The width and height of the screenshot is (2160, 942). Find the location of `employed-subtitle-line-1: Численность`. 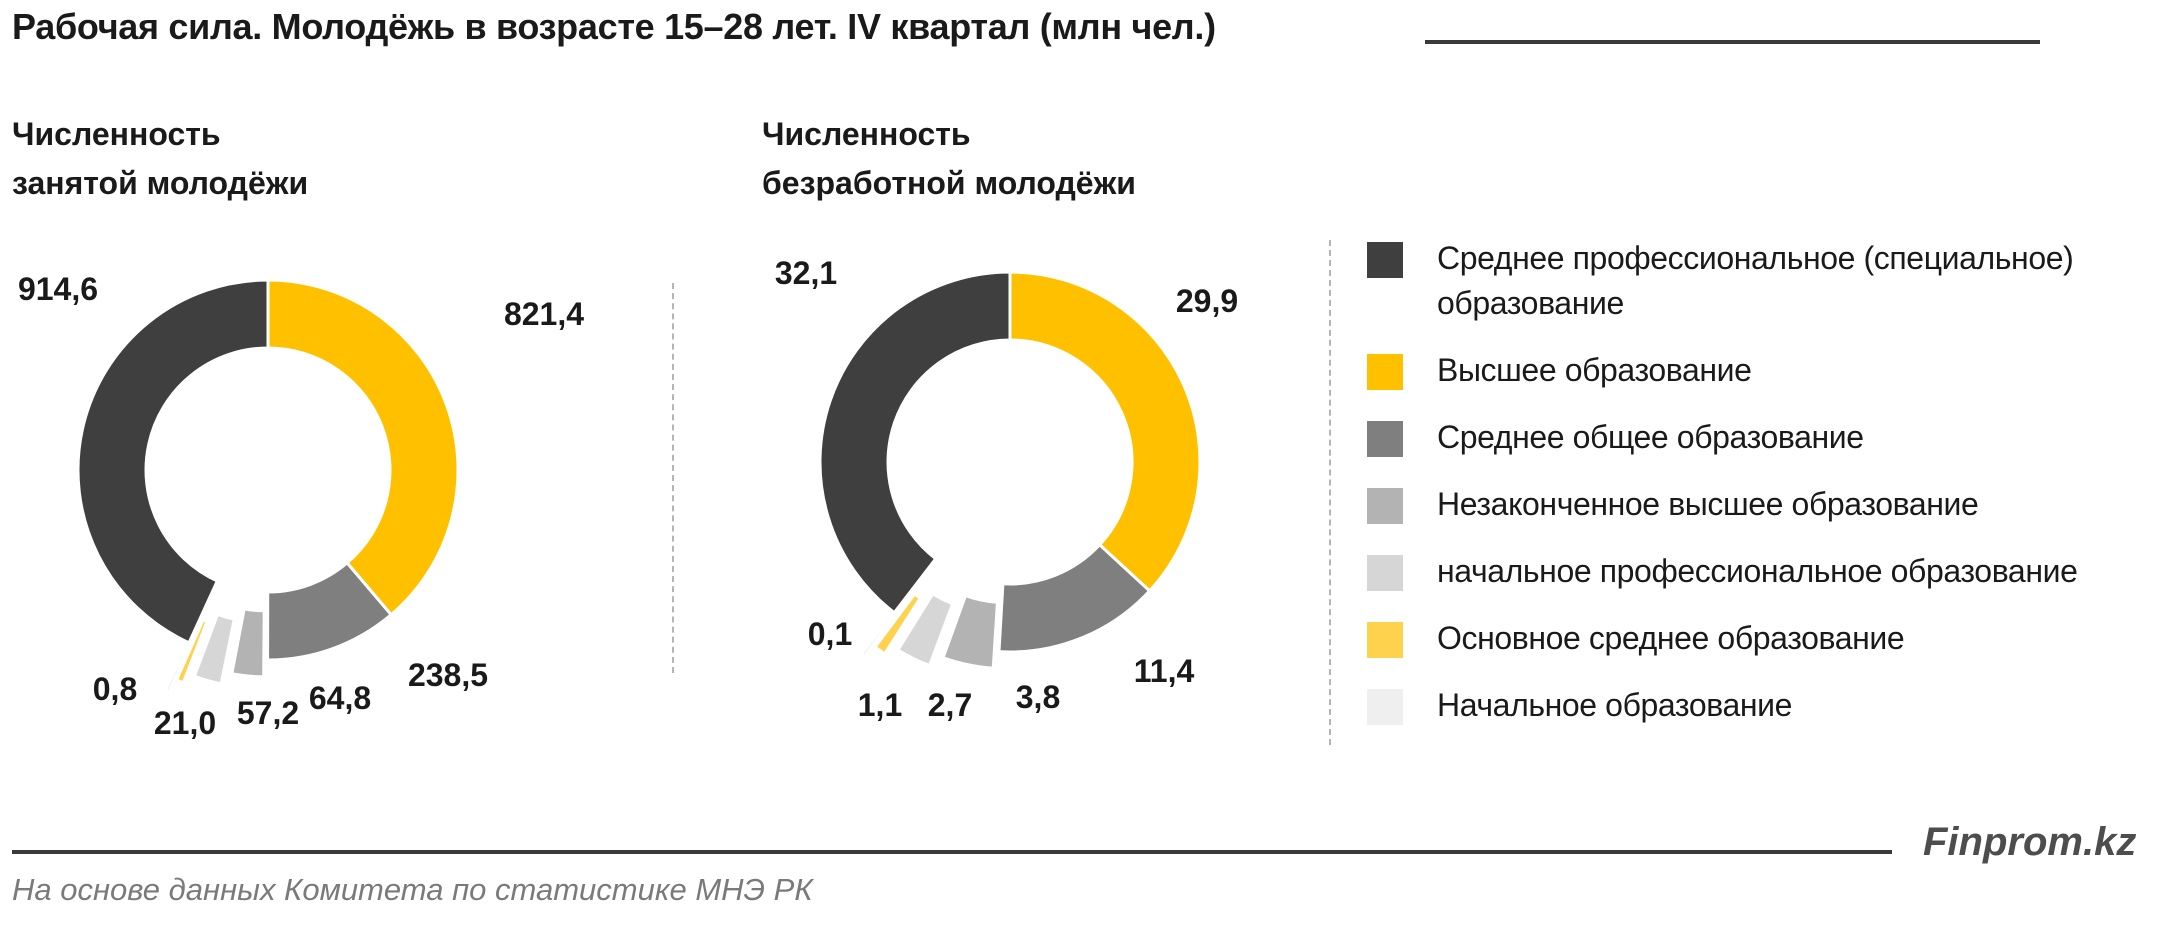

employed-subtitle-line-1: Численность is located at coordinates (116, 134).